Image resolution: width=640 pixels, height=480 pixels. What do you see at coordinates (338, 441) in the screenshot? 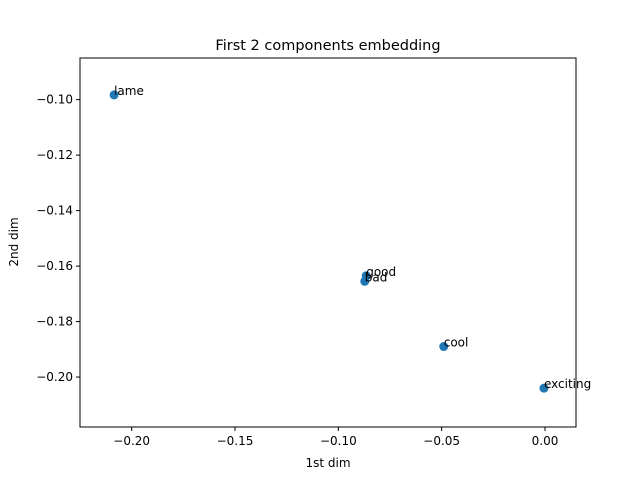
I see `x-tick-label: −0.10` at bounding box center [338, 441].